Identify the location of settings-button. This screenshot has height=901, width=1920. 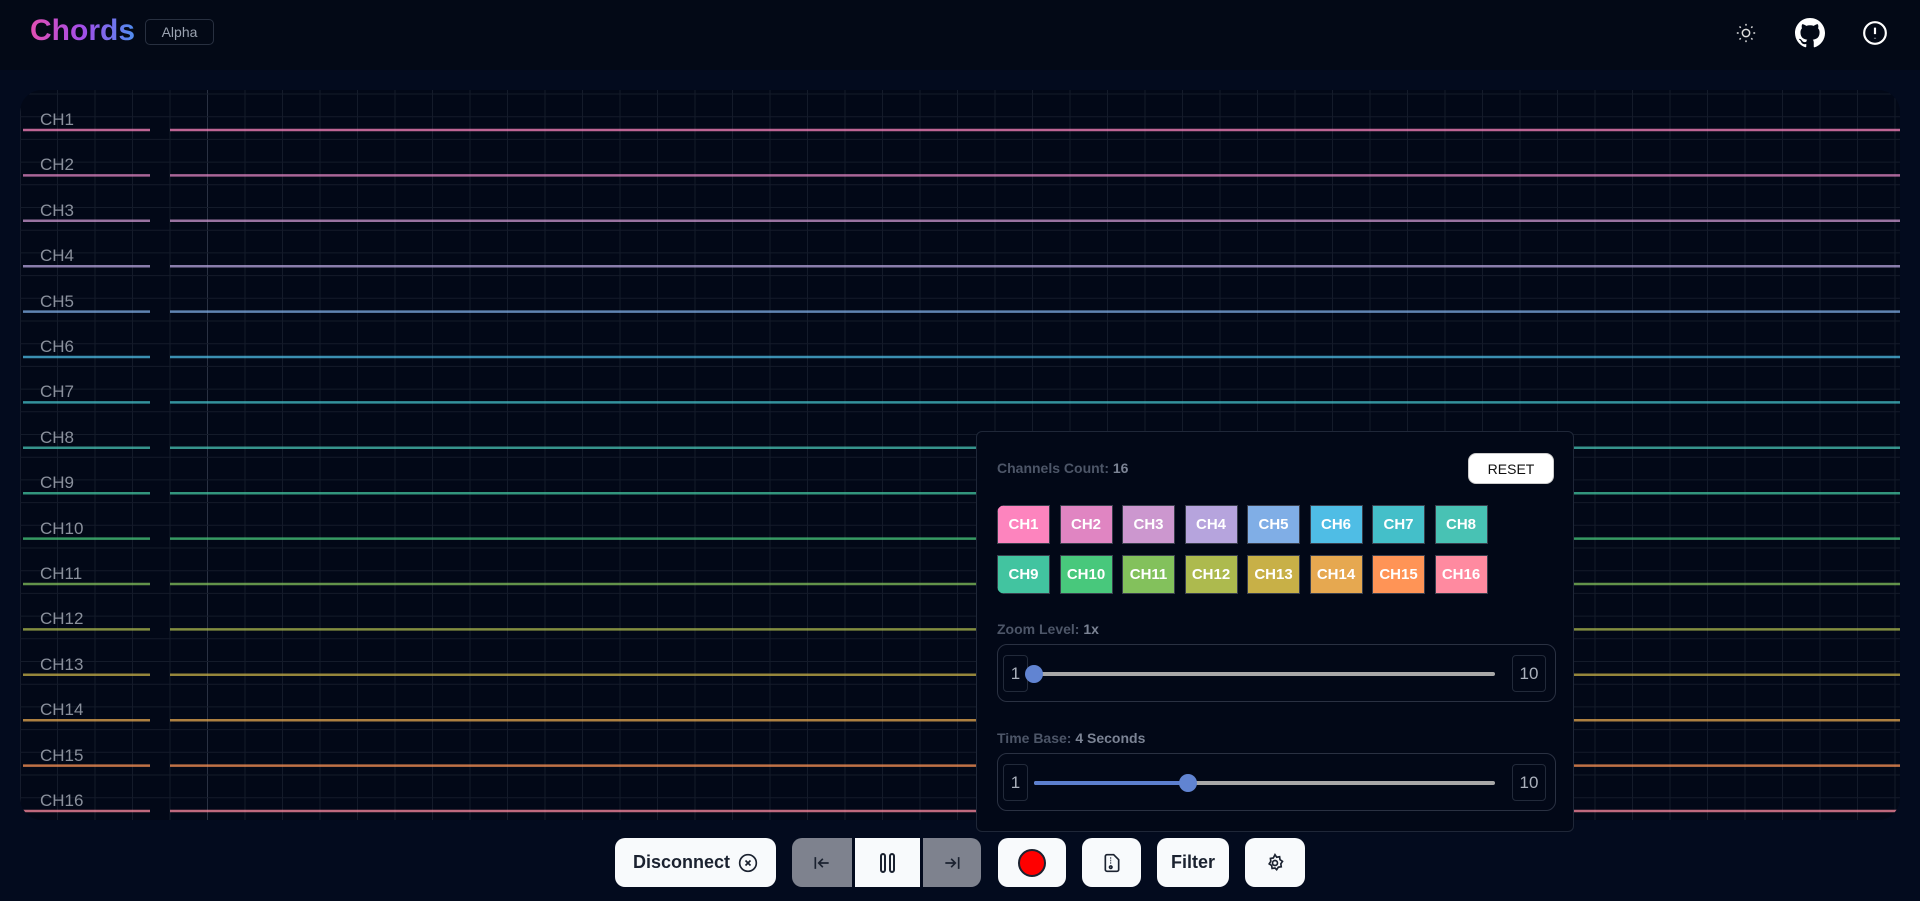
(1275, 862).